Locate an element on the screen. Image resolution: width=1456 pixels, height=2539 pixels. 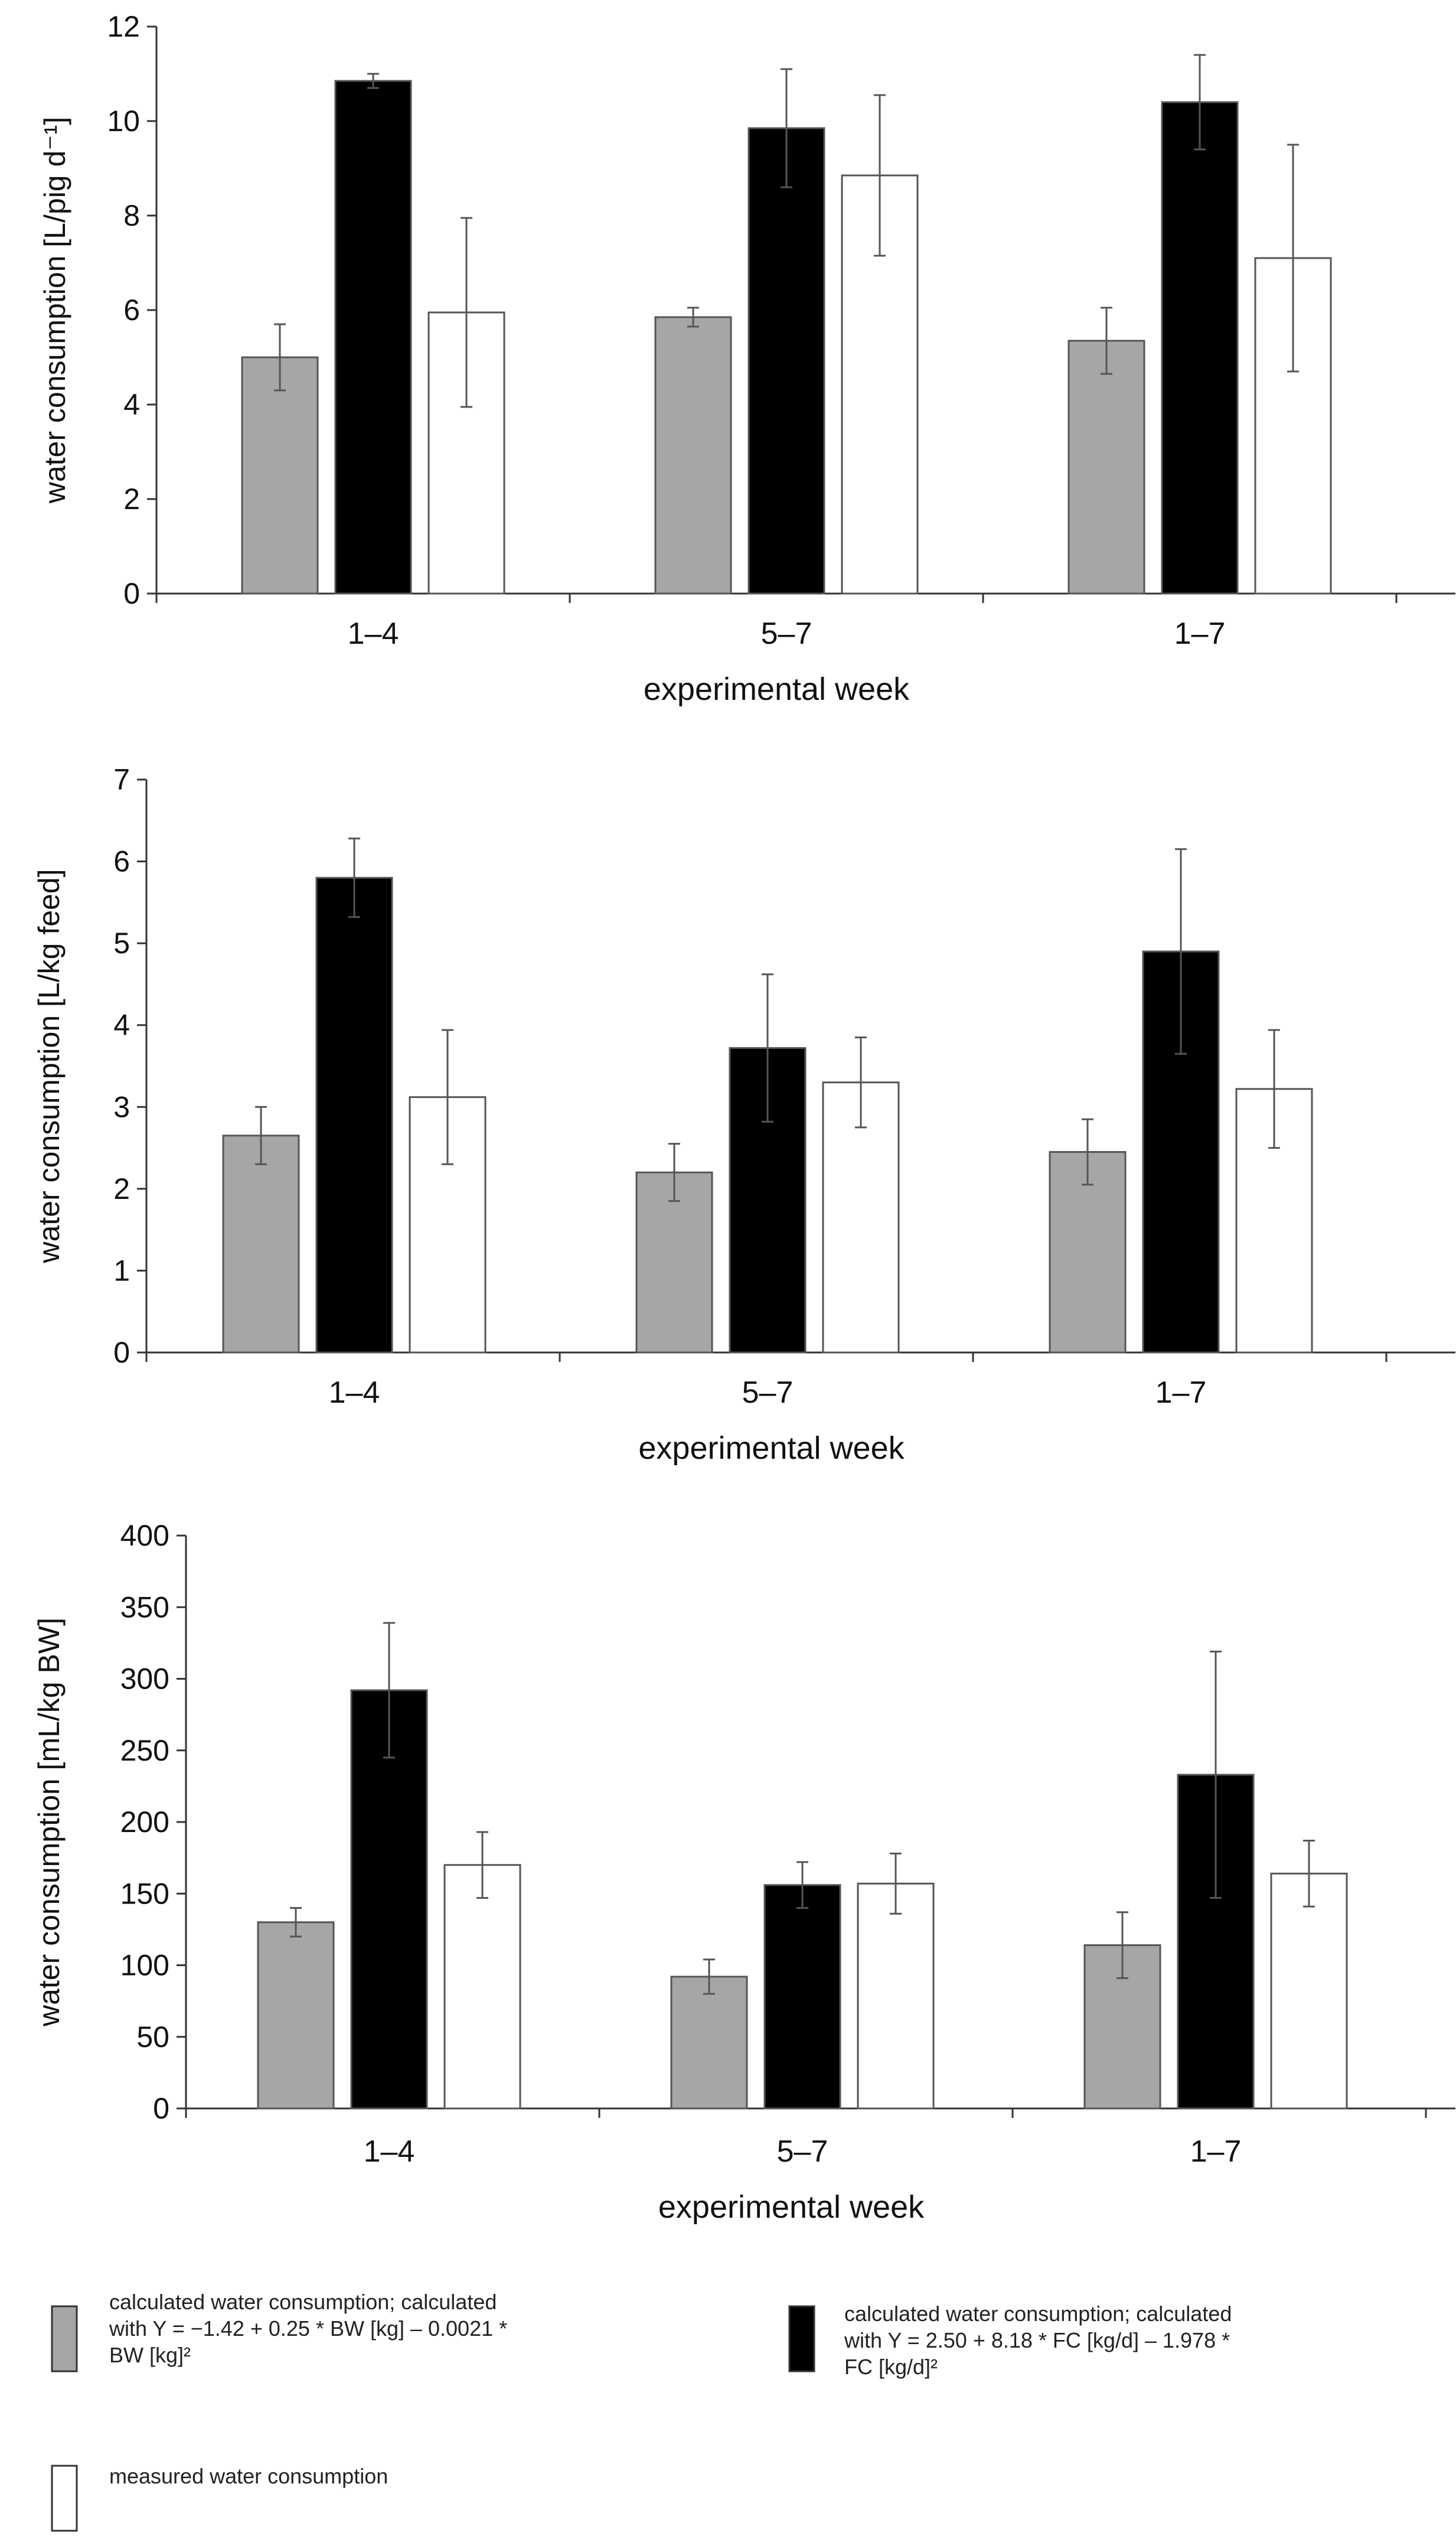
y-axis-title: water consumption [mL/kg BW] is located at coordinates (49, 1822).